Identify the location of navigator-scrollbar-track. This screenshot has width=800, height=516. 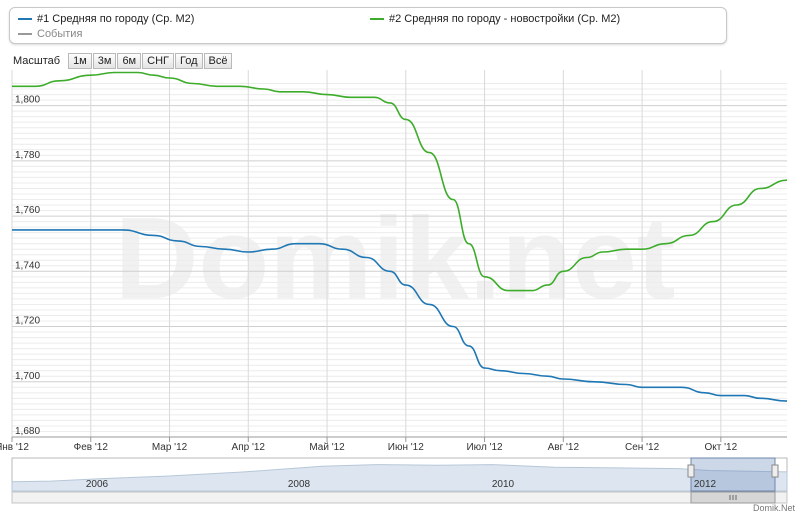
(399, 497).